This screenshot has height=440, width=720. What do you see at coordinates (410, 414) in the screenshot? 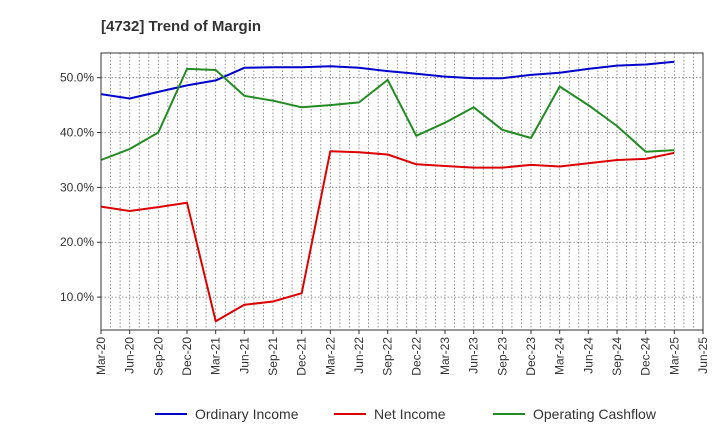
I see `legend-label: Net Income` at bounding box center [410, 414].